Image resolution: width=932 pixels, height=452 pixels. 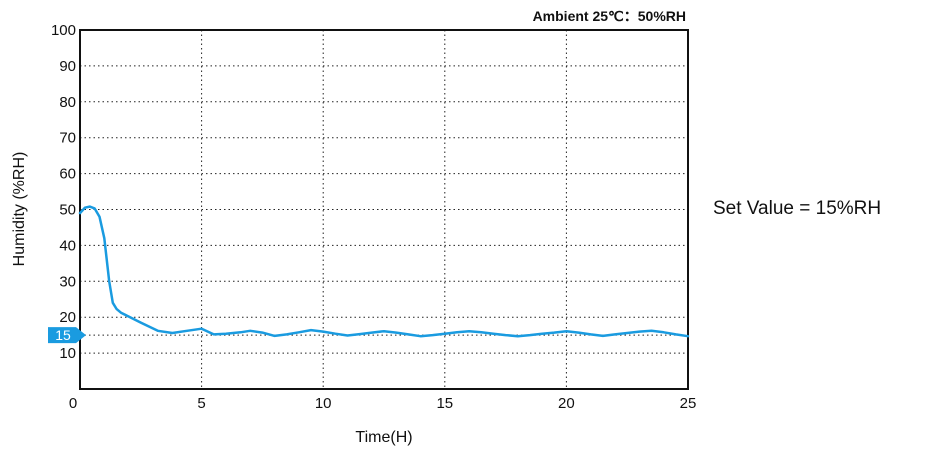 I want to click on x-tick-label: 20, so click(x=566, y=403).